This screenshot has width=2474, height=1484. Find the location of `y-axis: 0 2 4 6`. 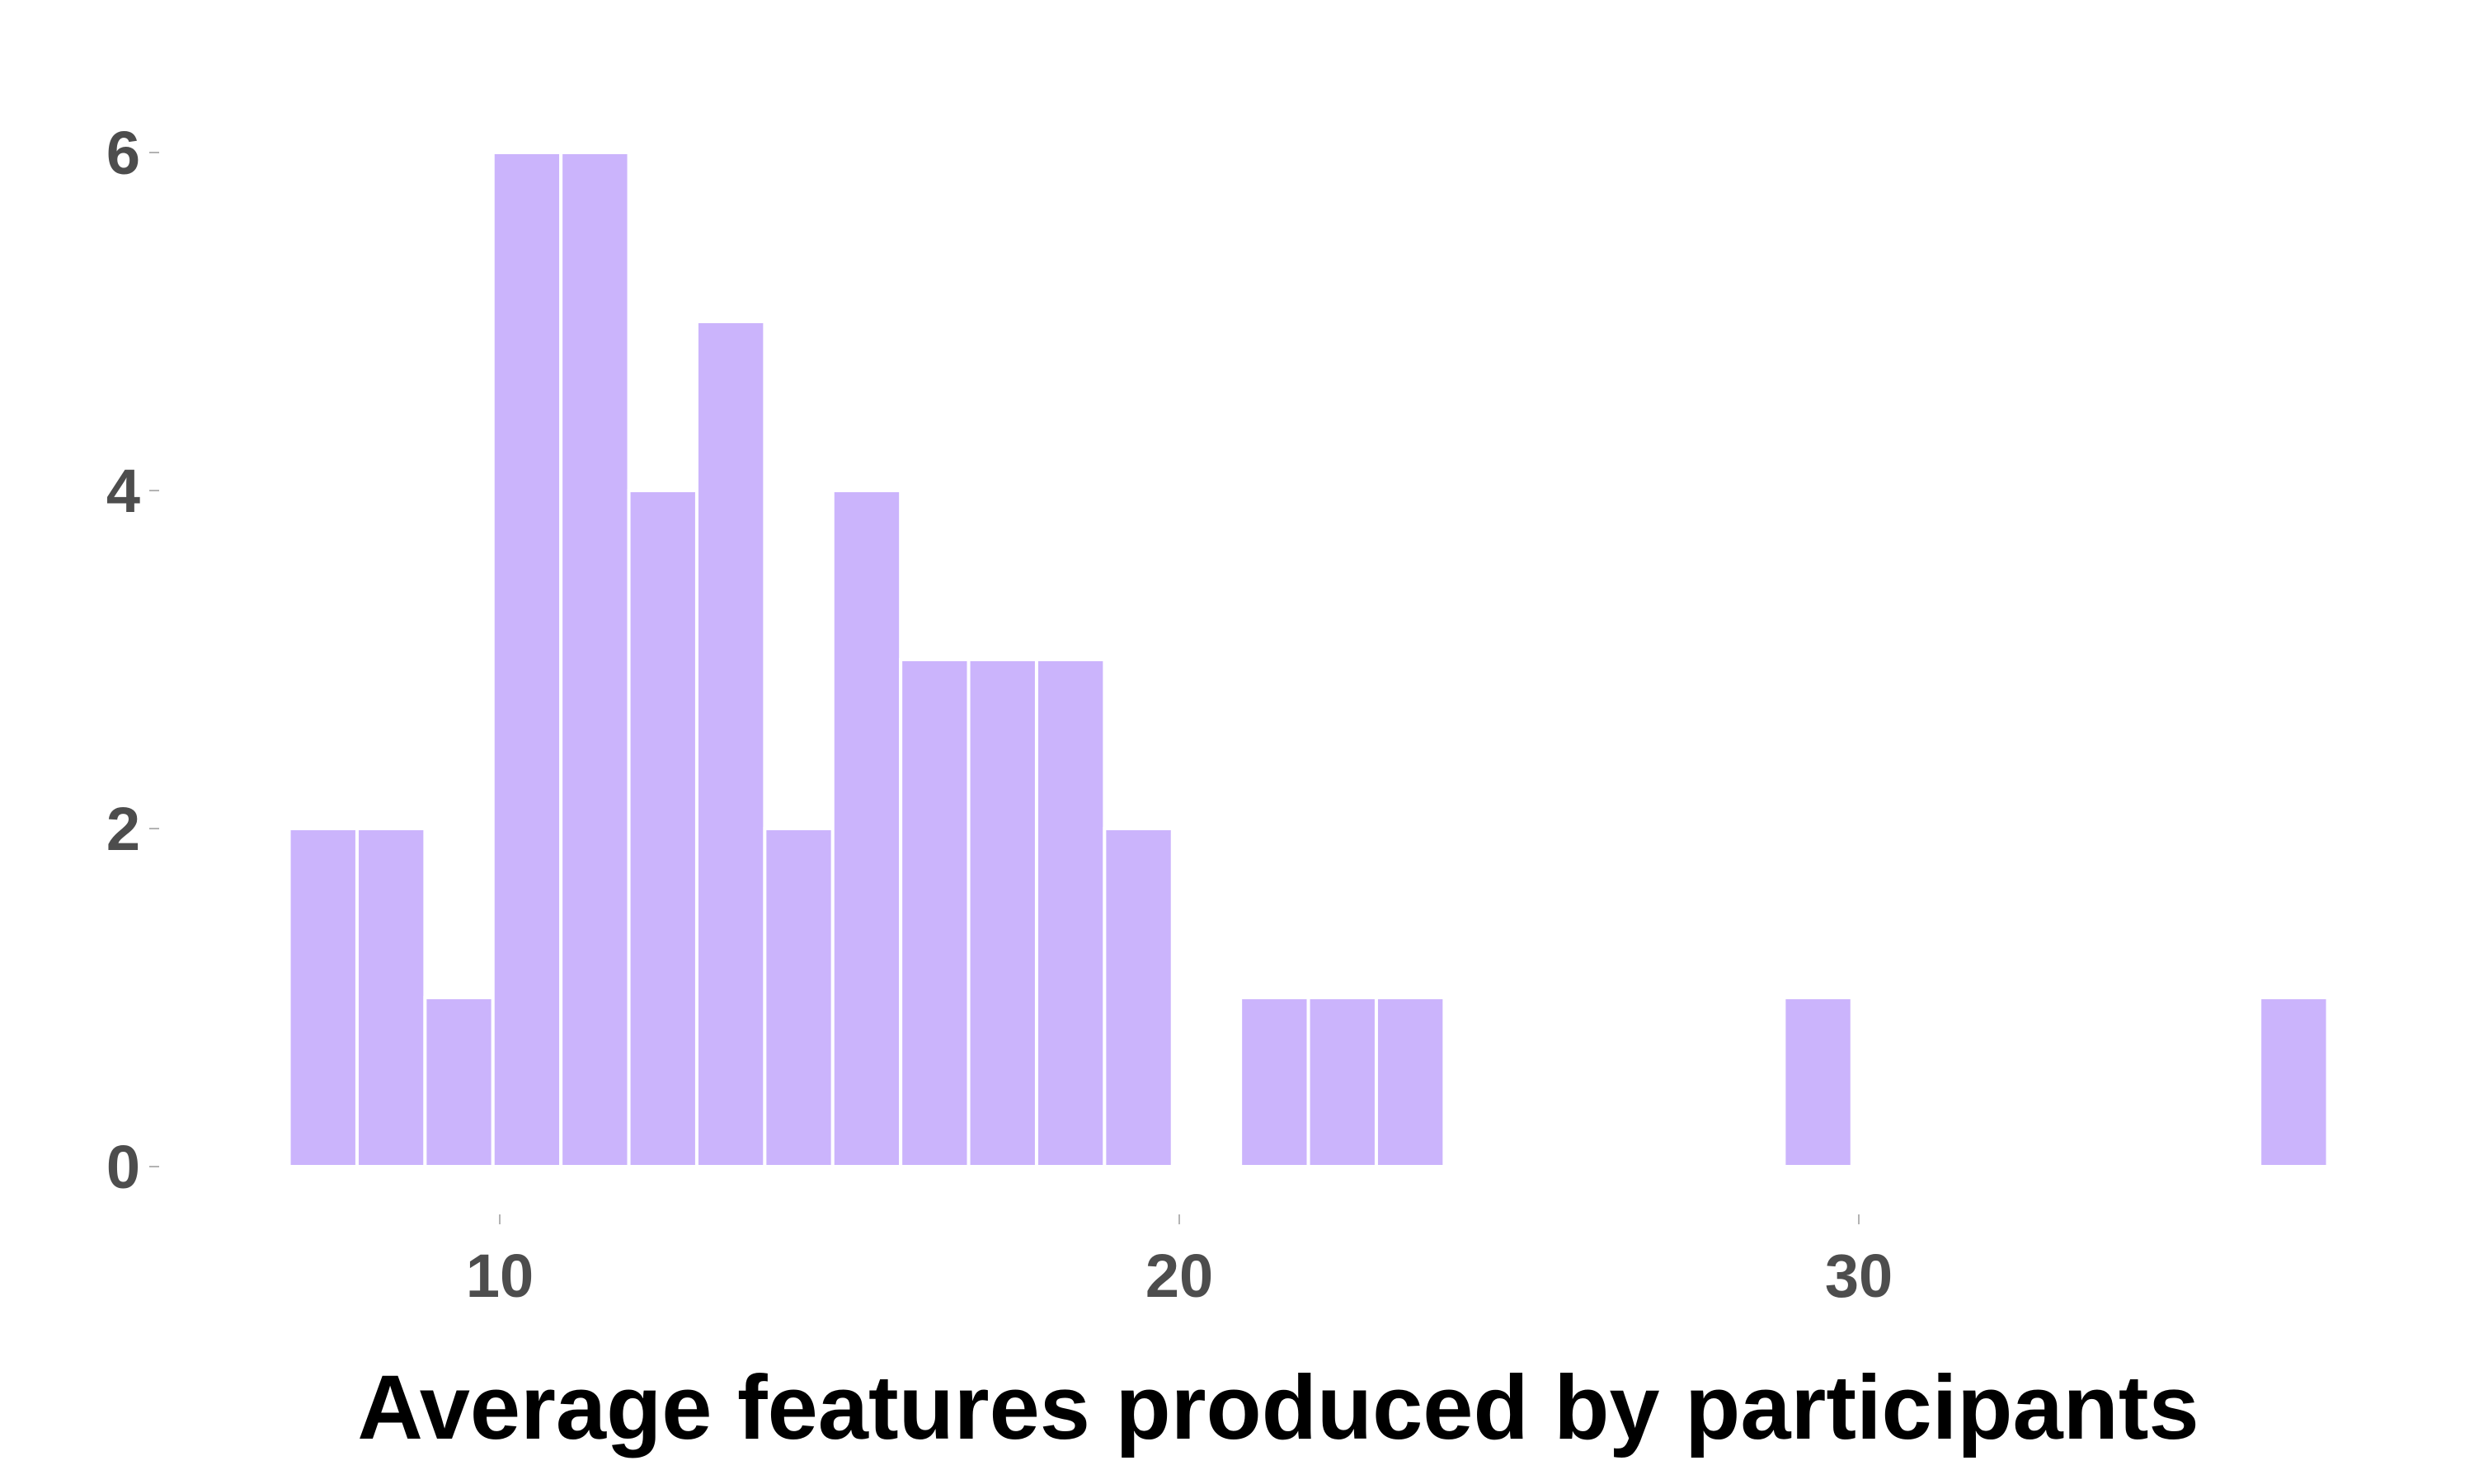

y-axis: 0 2 4 6 is located at coordinates (132, 660).